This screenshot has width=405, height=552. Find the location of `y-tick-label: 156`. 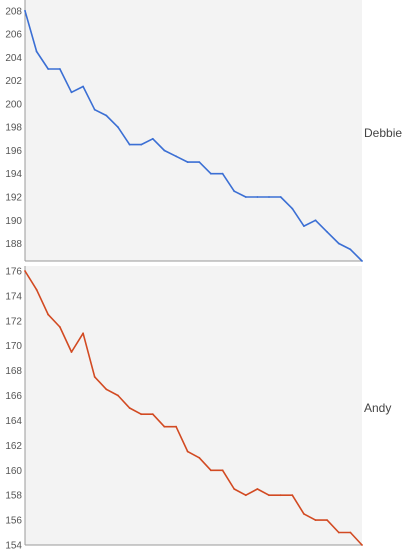

y-tick-label: 156 is located at coordinates (13, 521).